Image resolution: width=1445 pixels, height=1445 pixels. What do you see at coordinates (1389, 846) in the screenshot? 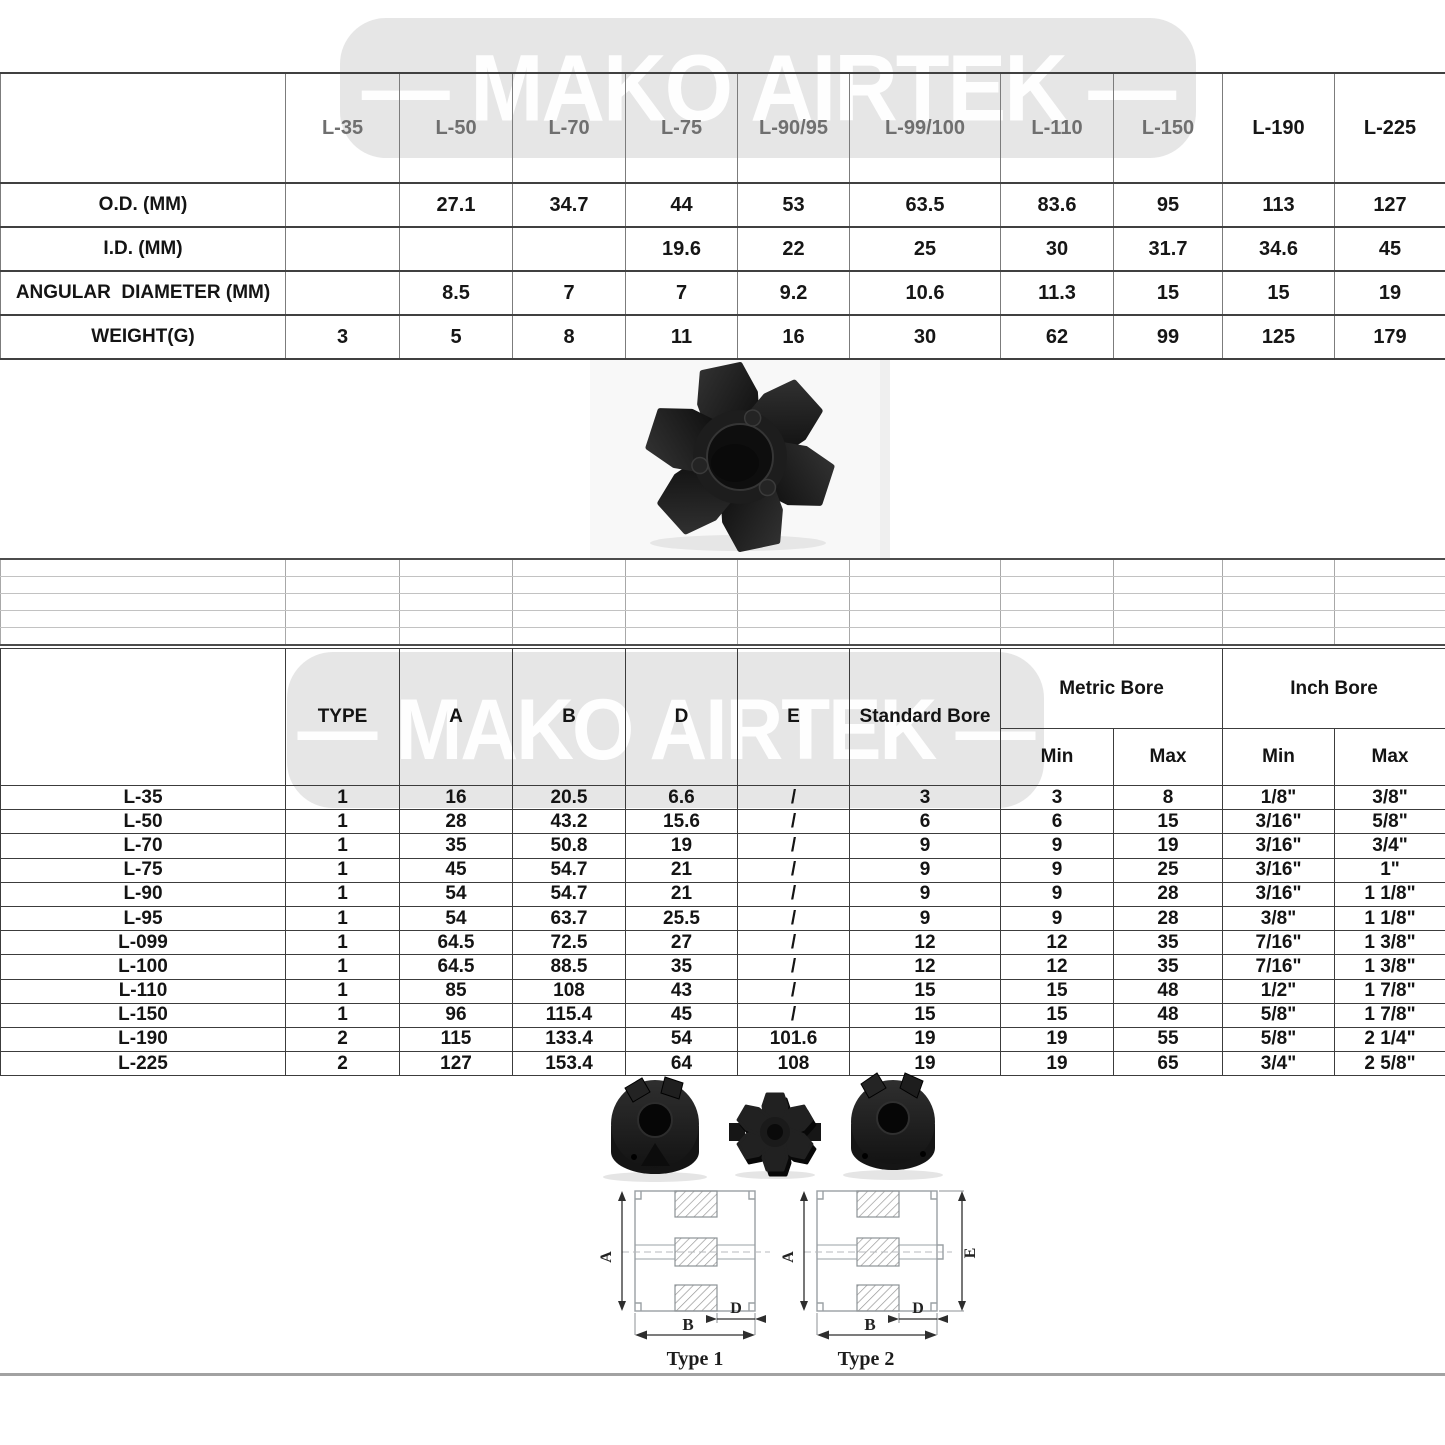
I see `table2-cell: 3/4"` at bounding box center [1389, 846].